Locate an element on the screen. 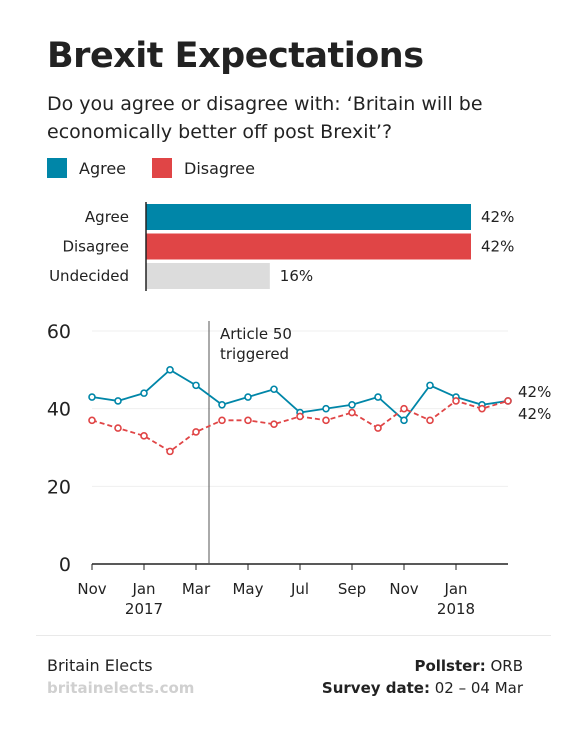  annotation-label: triggered is located at coordinates (254, 354).